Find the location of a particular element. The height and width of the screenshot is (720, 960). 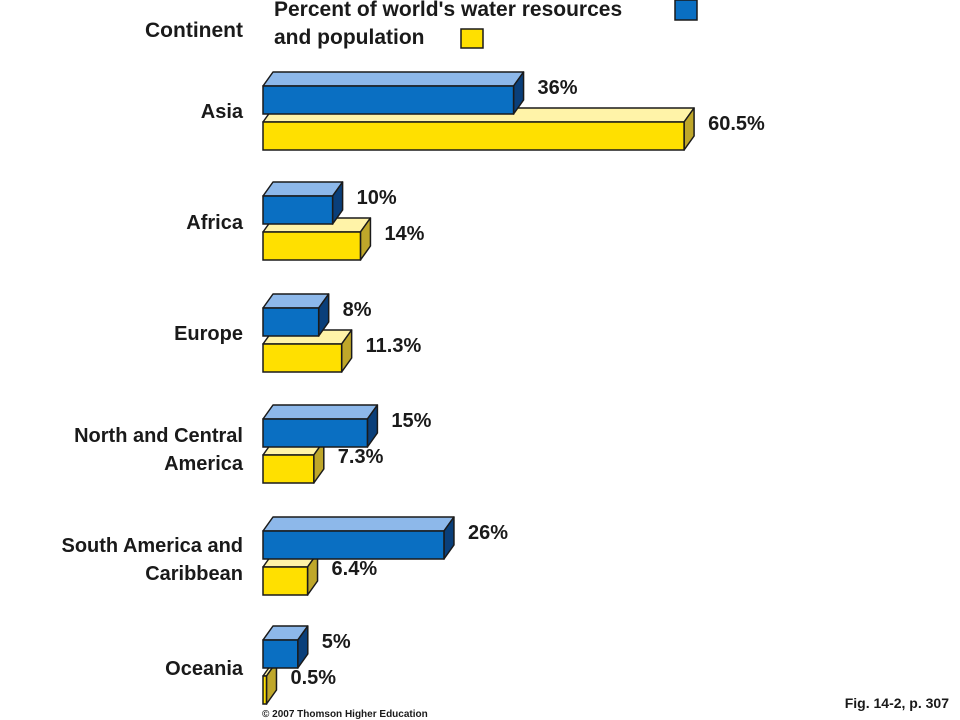

category-label-asia: Asia is located at coordinates (222, 112).